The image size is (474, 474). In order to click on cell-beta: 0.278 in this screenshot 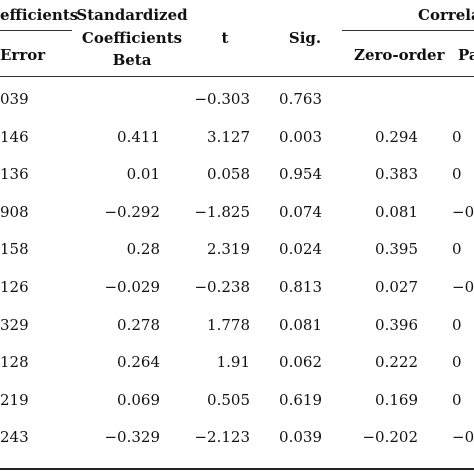, I will do `click(138, 325)`.